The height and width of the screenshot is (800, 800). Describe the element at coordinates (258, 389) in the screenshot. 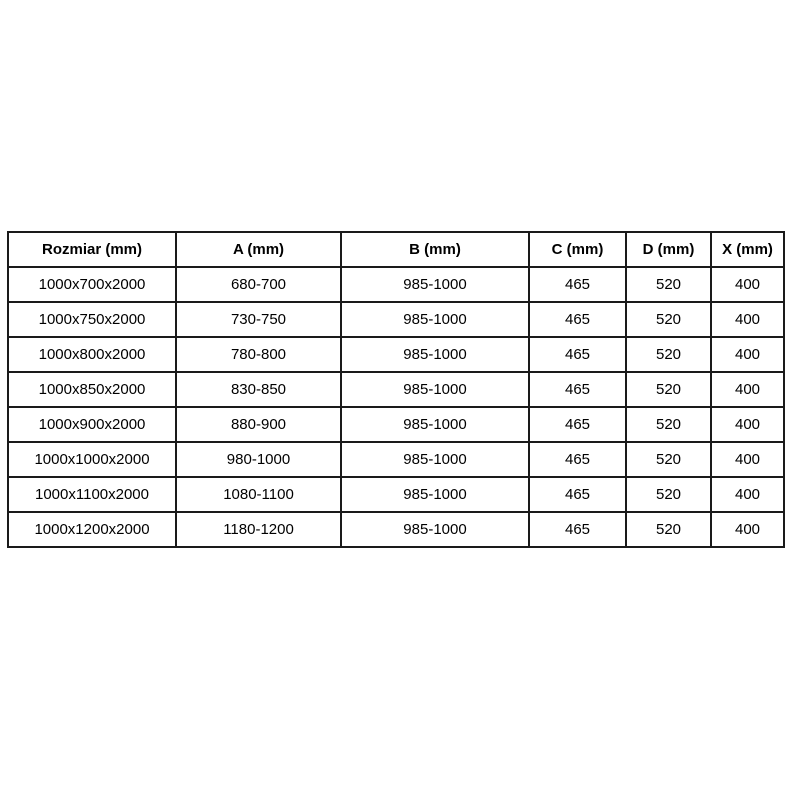

I see `table-cell: 830-850` at that location.